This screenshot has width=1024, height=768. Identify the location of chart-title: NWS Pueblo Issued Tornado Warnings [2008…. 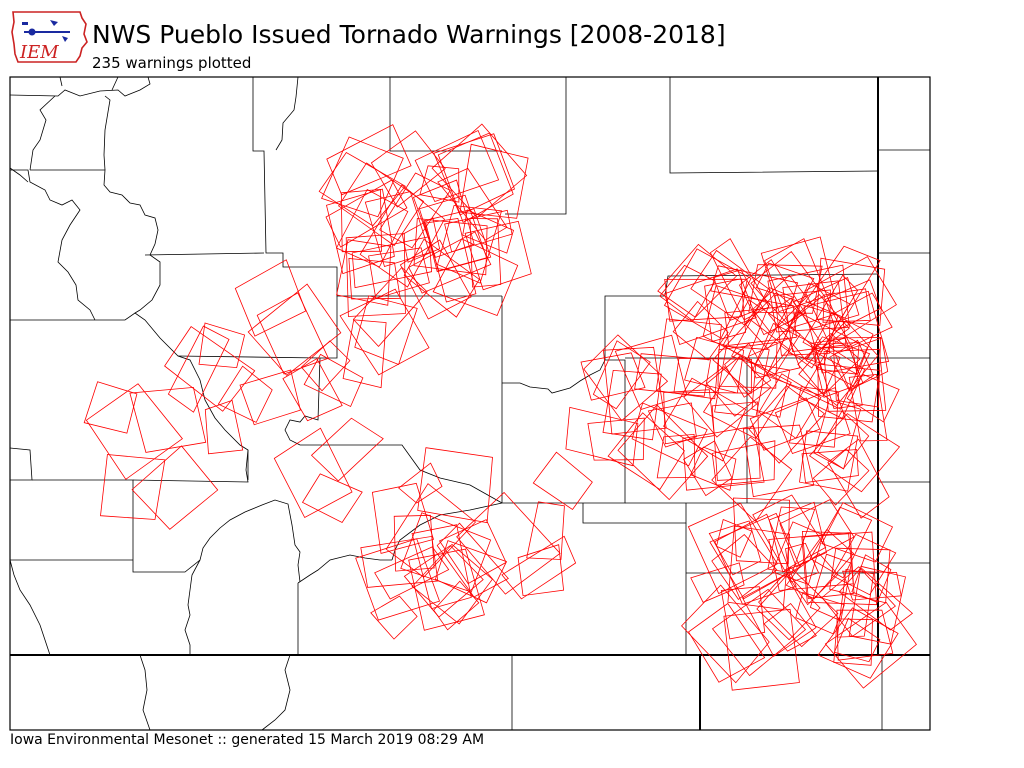
(409, 34).